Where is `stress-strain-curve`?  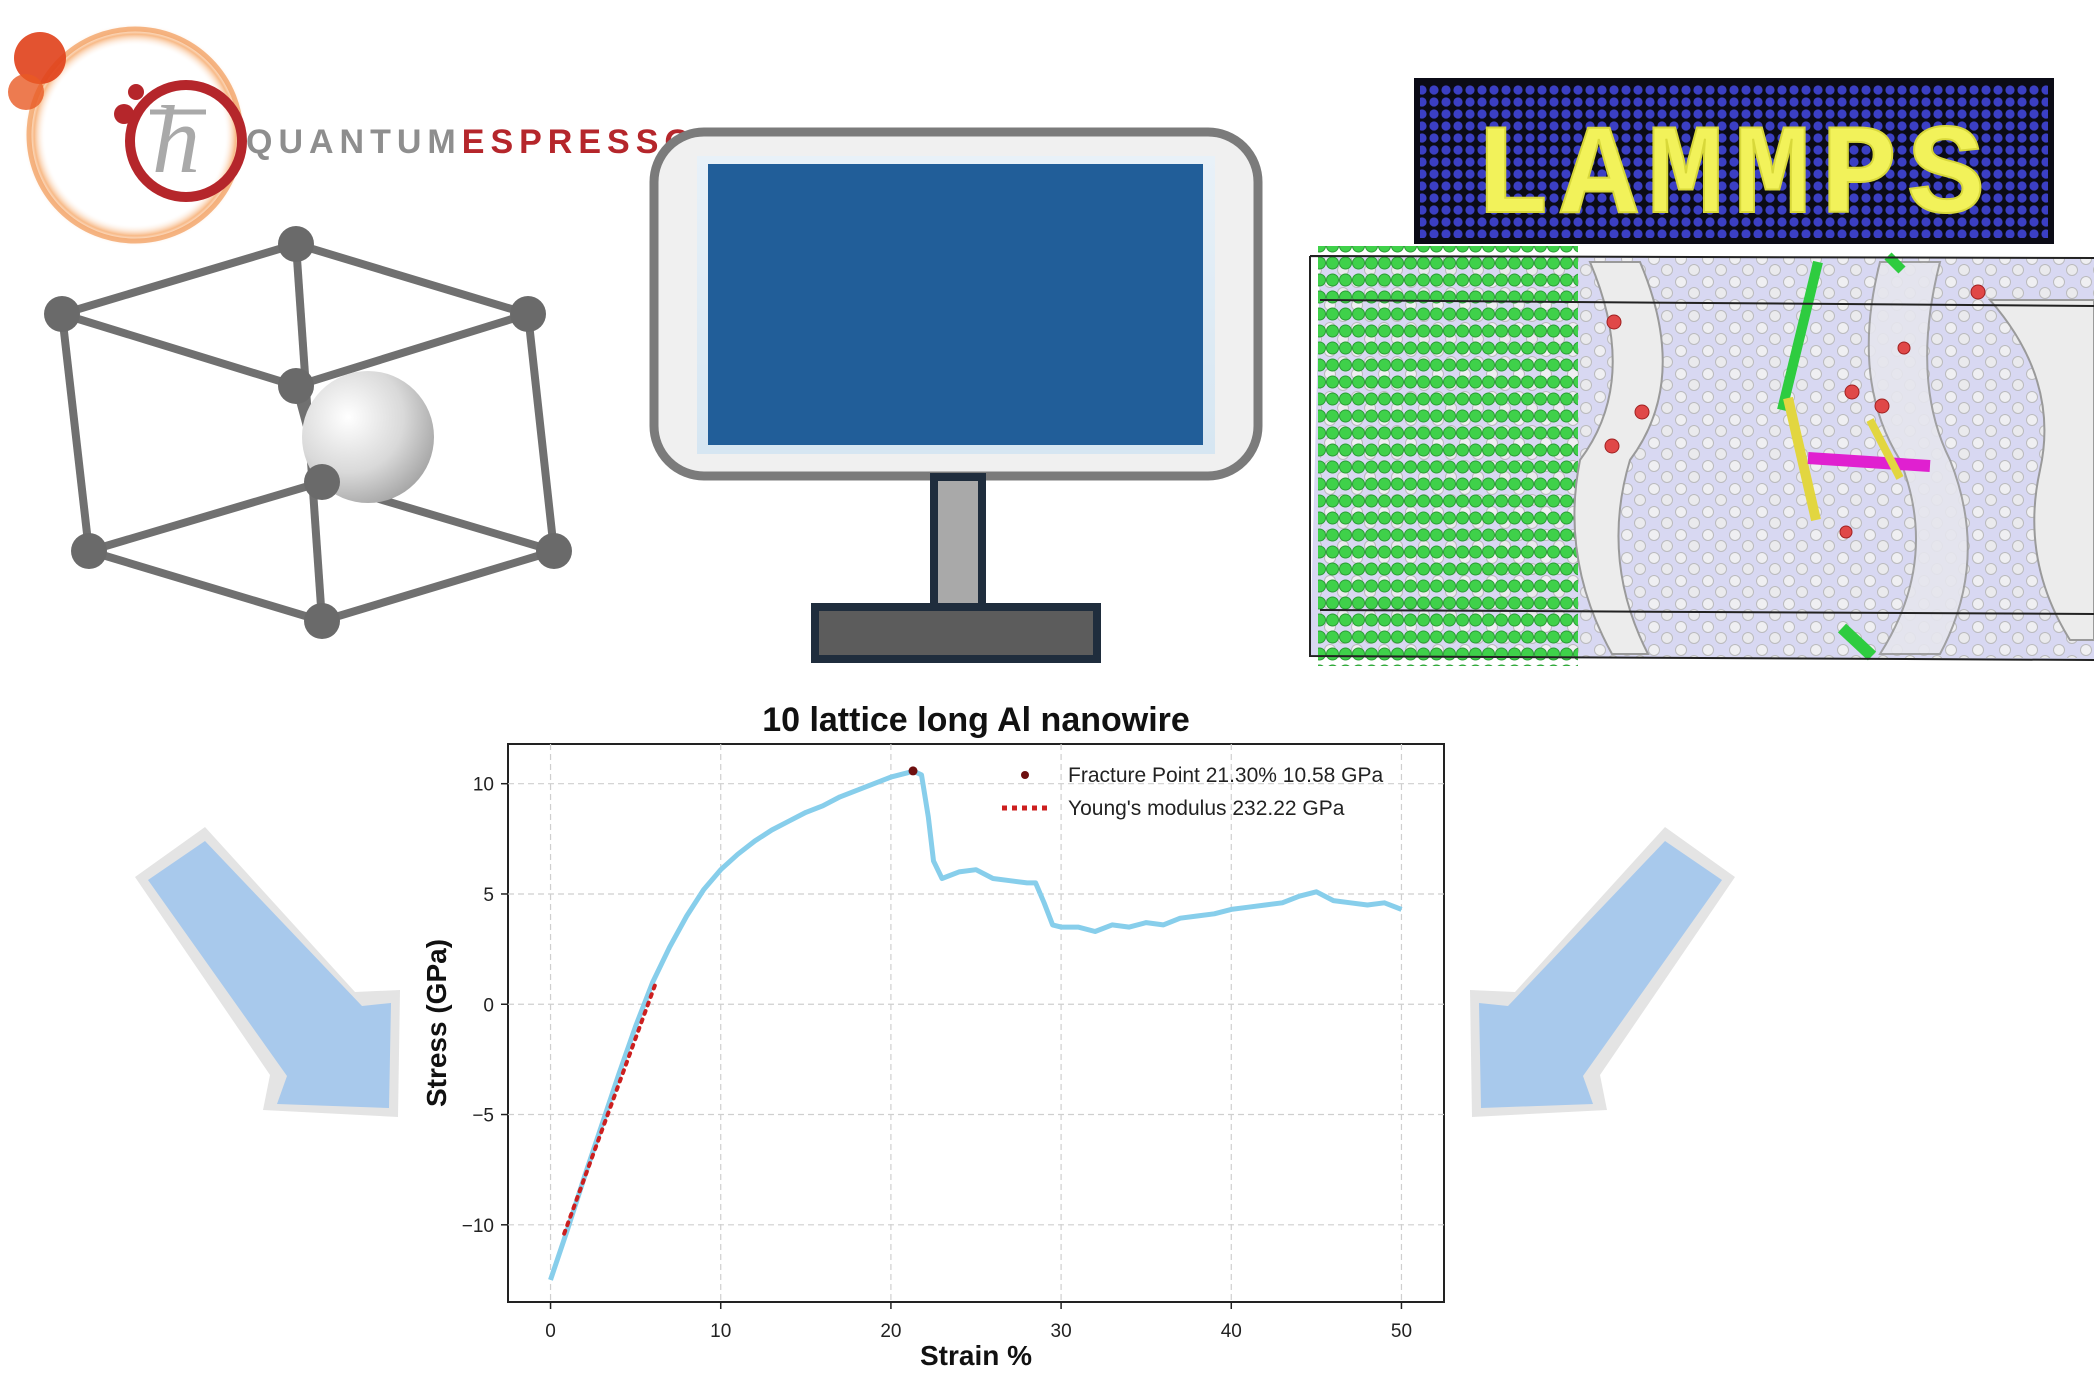
stress-strain-curve is located at coordinates (975, 1024).